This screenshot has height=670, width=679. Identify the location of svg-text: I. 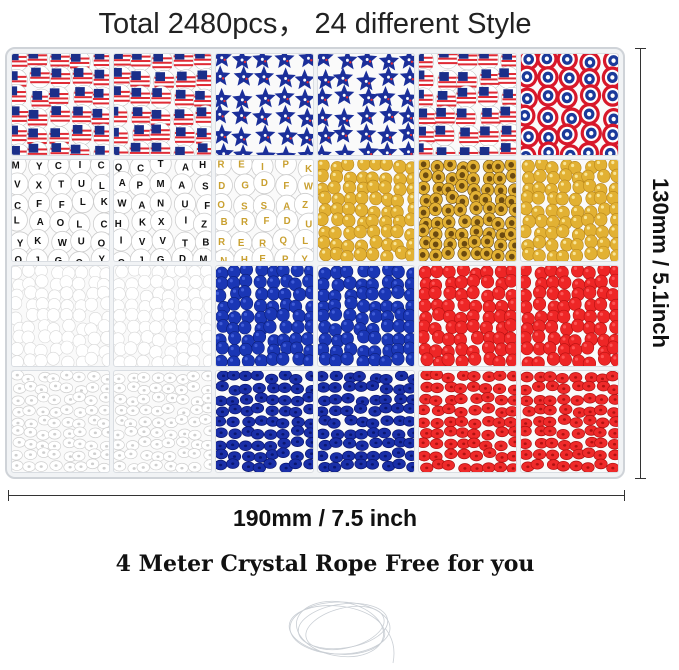
(262, 167).